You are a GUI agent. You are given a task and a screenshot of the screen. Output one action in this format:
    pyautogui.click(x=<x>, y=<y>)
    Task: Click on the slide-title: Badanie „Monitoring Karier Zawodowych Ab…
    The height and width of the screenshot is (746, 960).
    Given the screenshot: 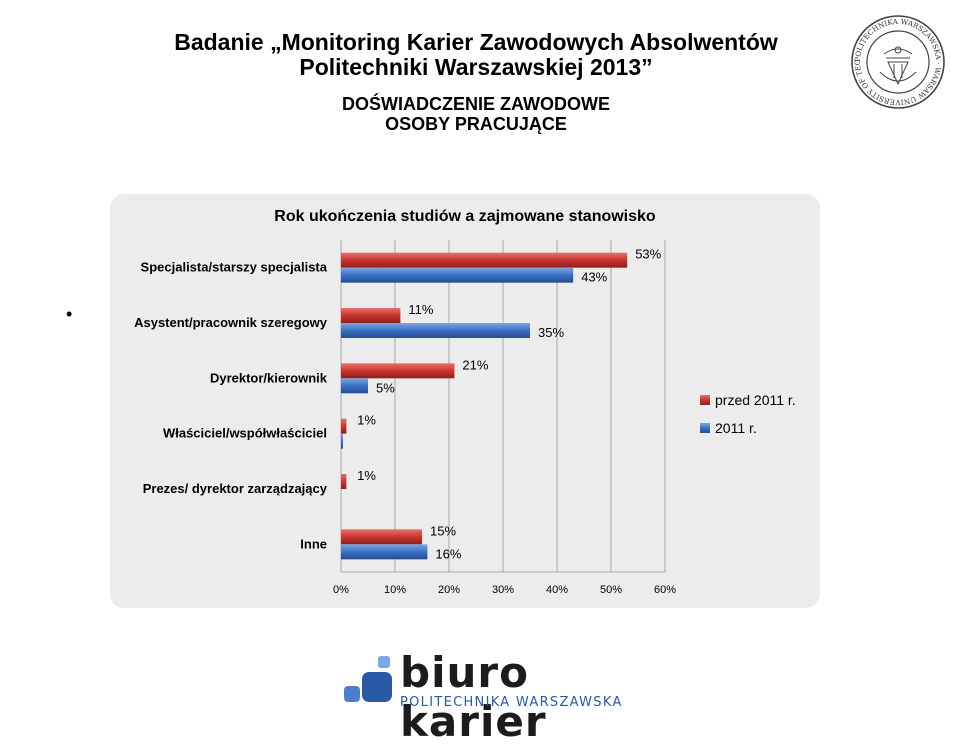 What is the action you would take?
    pyautogui.click(x=476, y=55)
    